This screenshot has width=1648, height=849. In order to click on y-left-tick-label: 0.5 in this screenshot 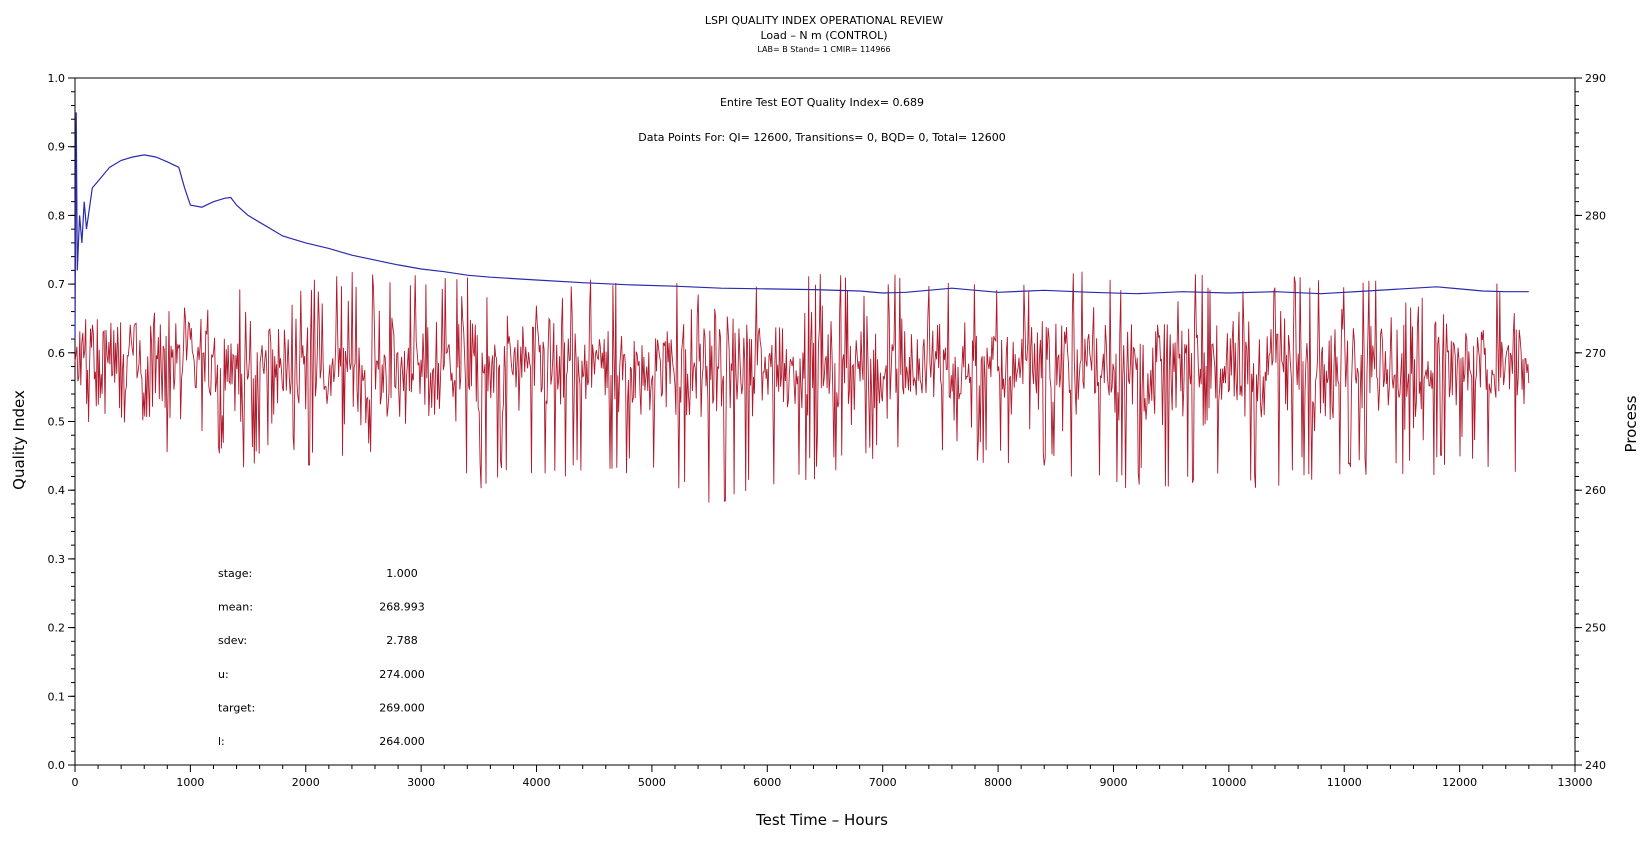, I will do `click(57, 422)`.